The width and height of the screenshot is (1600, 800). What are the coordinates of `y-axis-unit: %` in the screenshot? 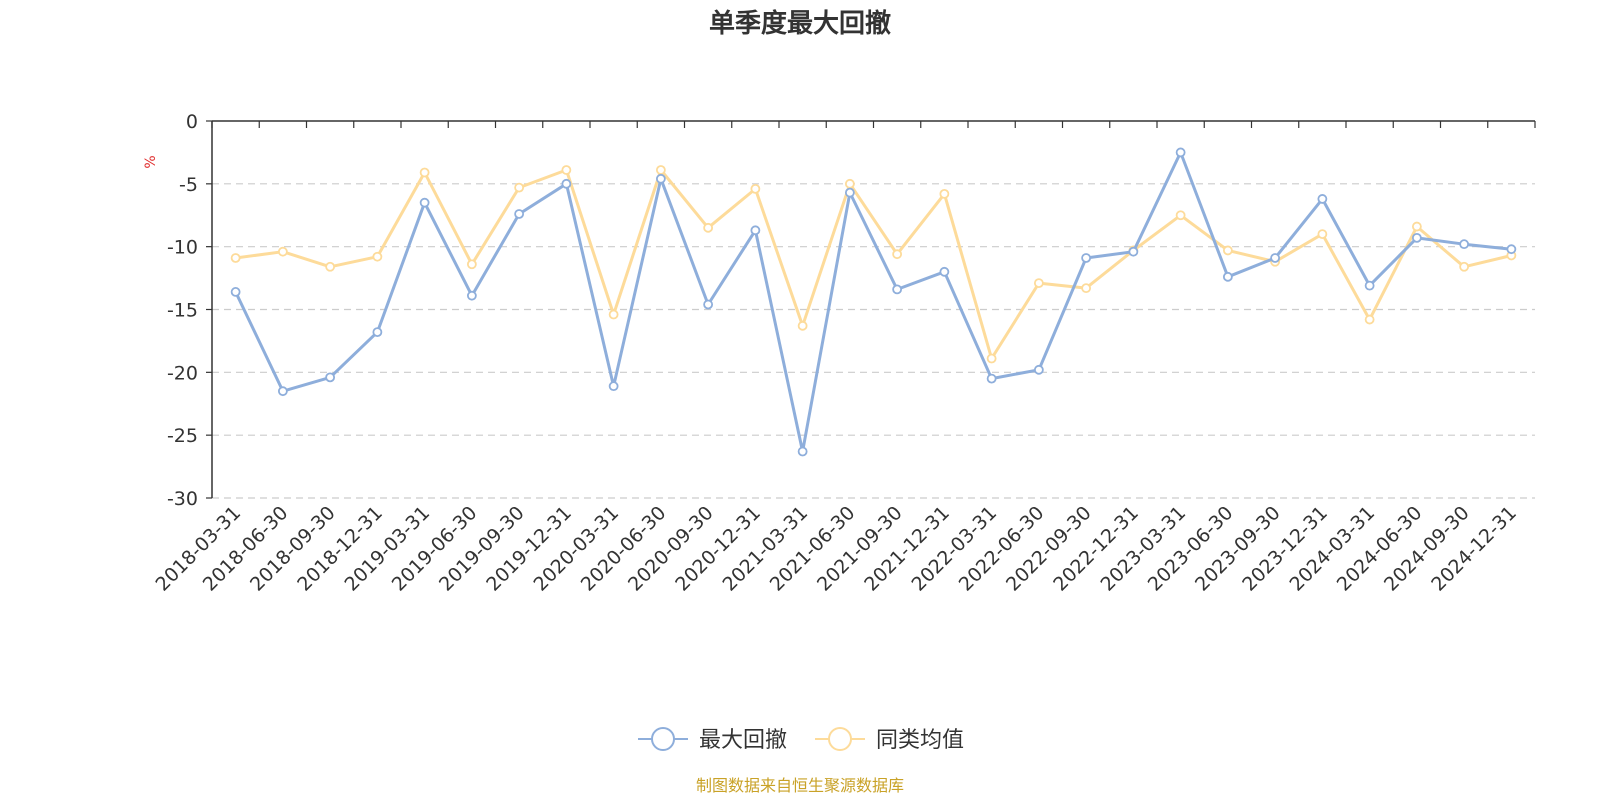 It's located at (151, 161).